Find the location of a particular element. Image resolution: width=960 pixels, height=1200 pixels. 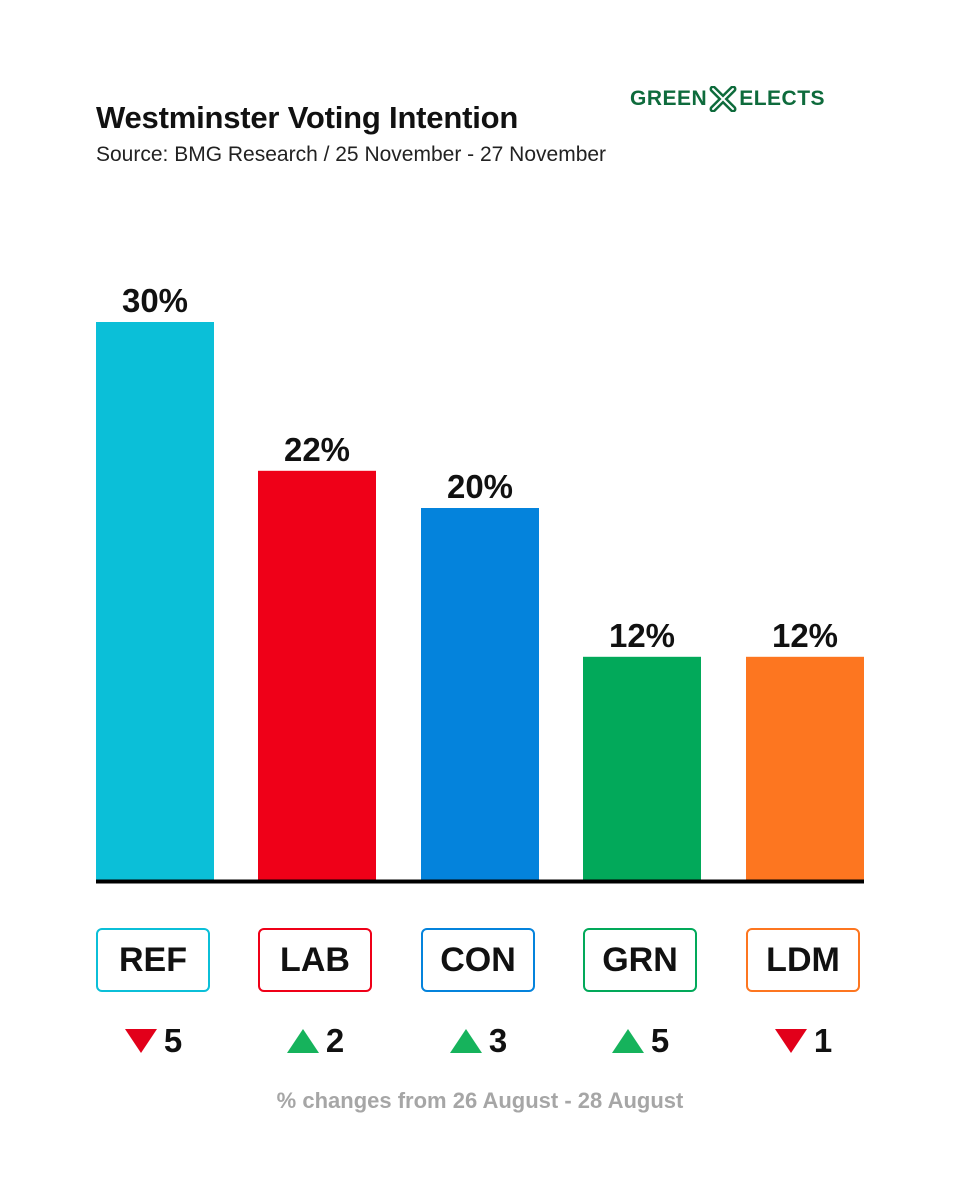

value-label-lab: 22% is located at coordinates (317, 449).